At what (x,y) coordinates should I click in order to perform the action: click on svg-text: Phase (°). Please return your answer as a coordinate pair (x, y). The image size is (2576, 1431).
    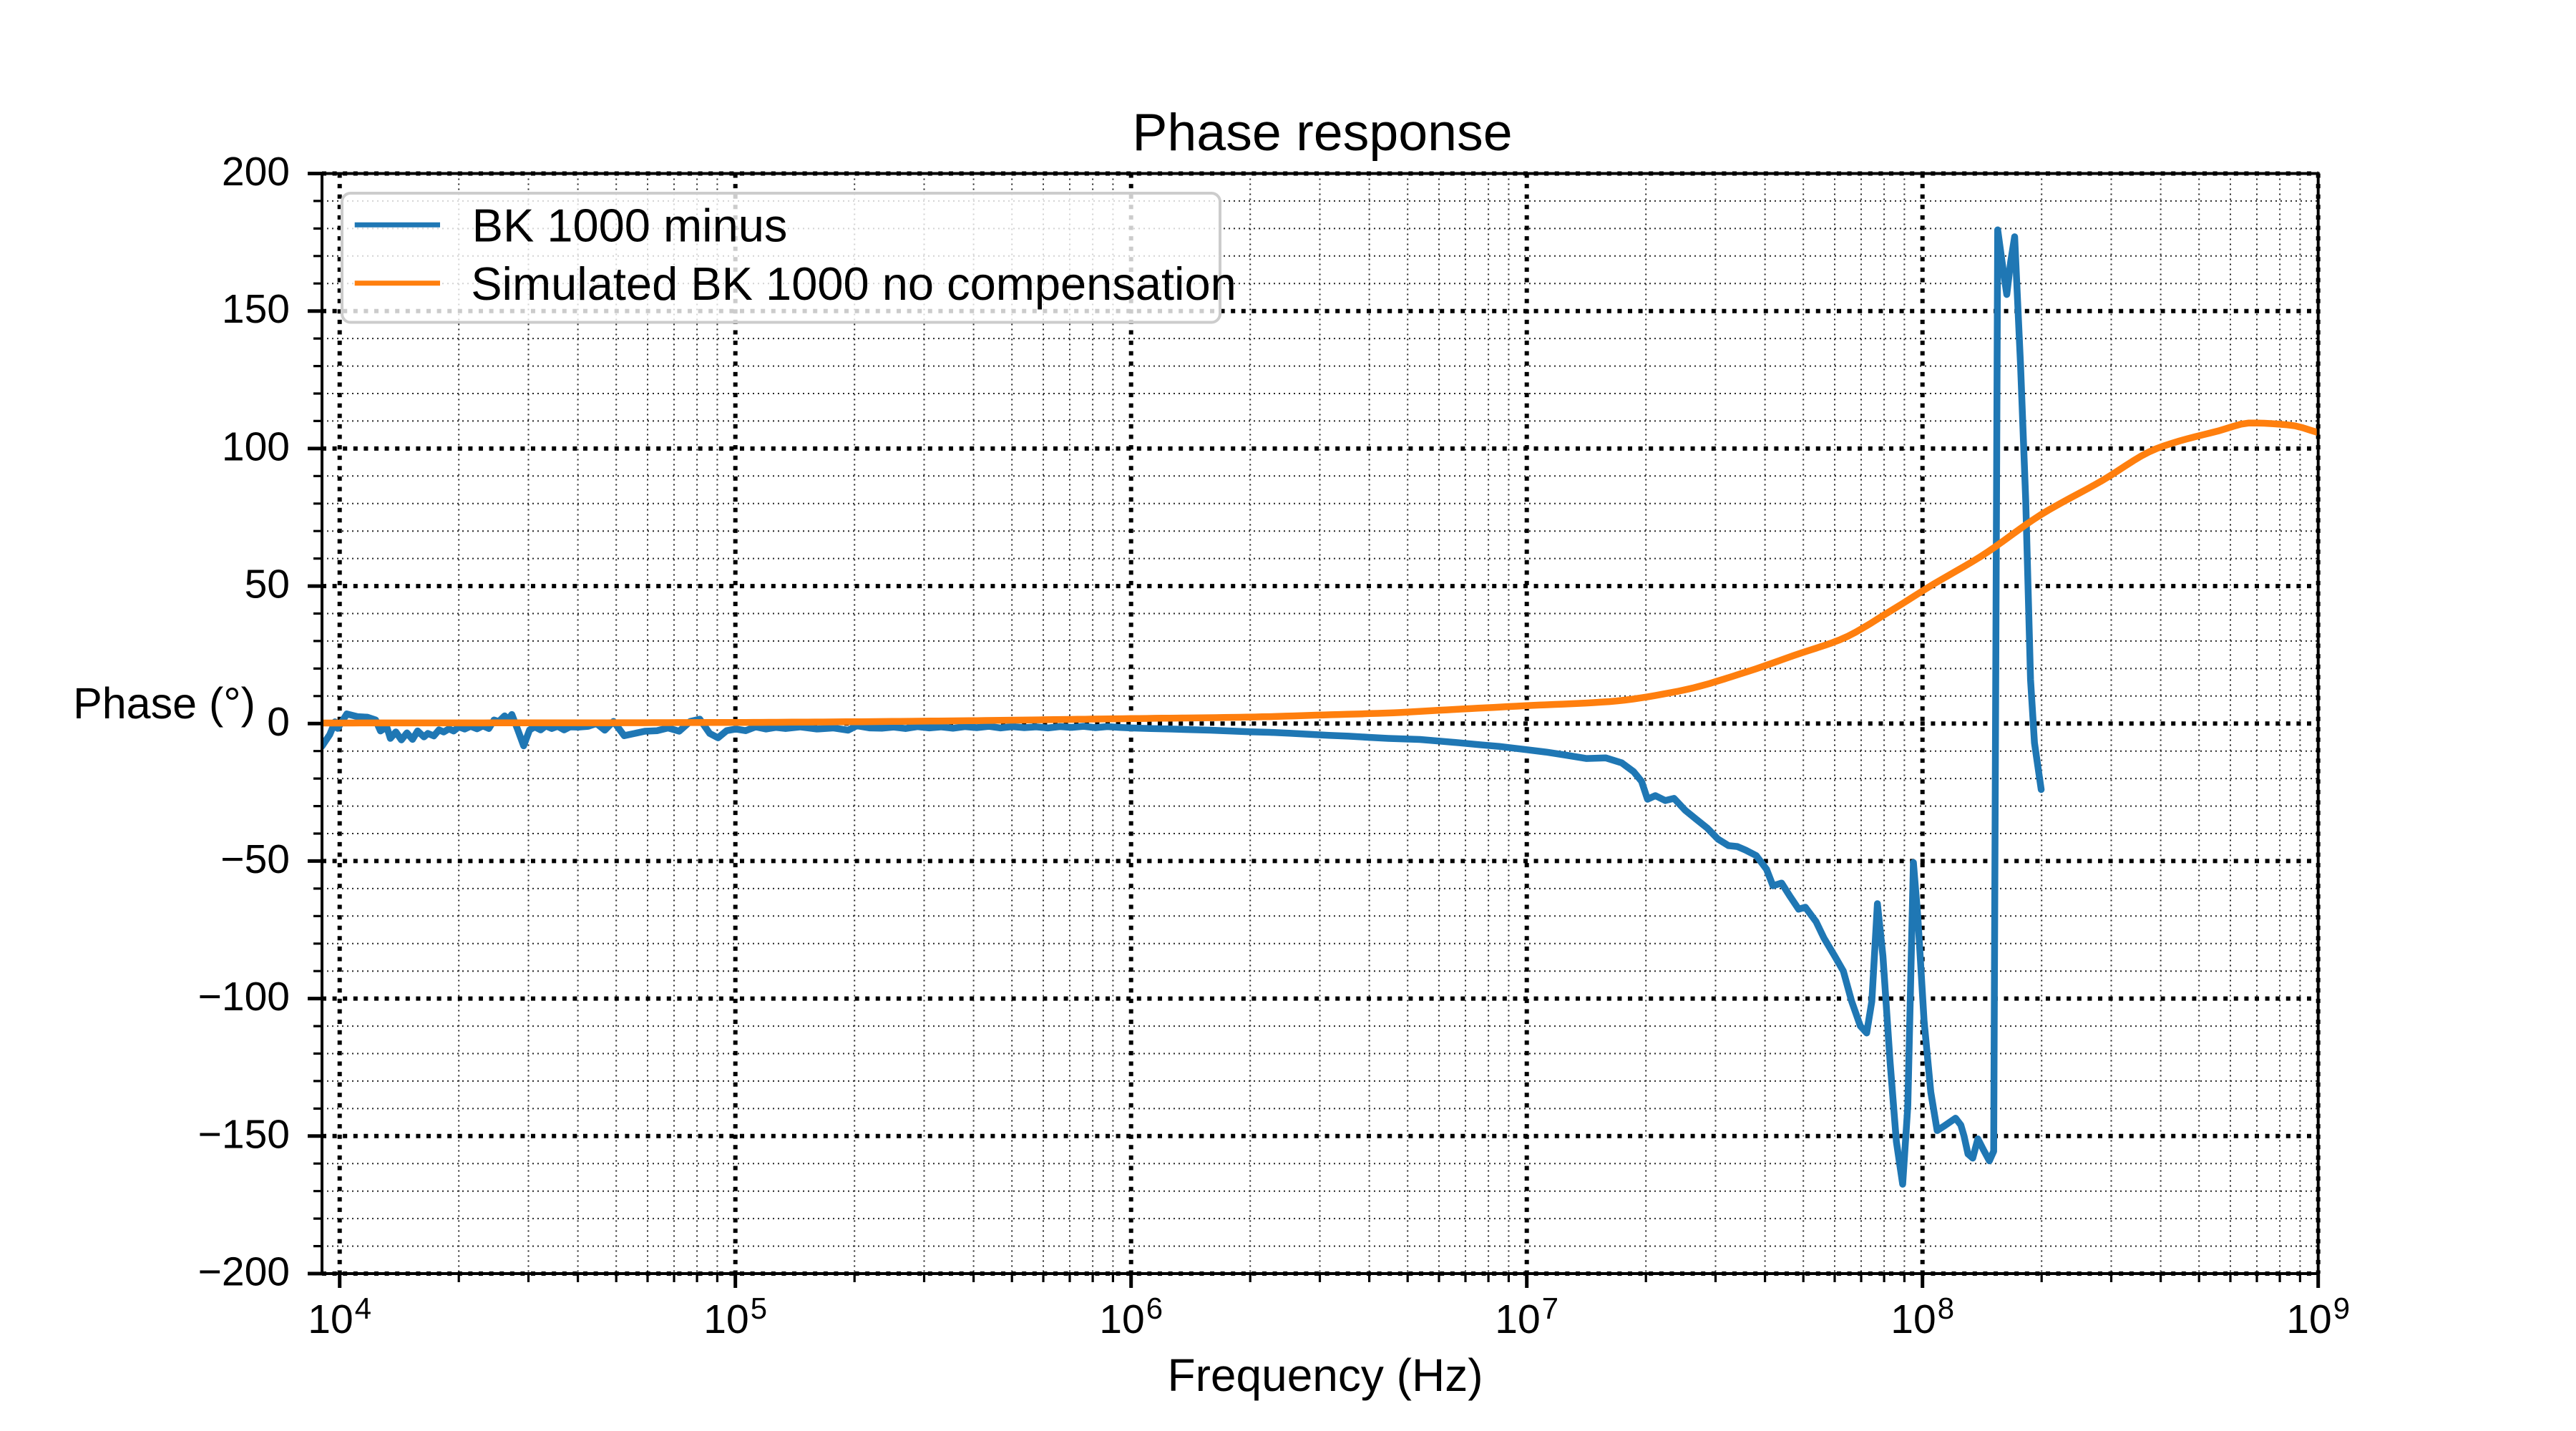
    Looking at the image, I should click on (164, 703).